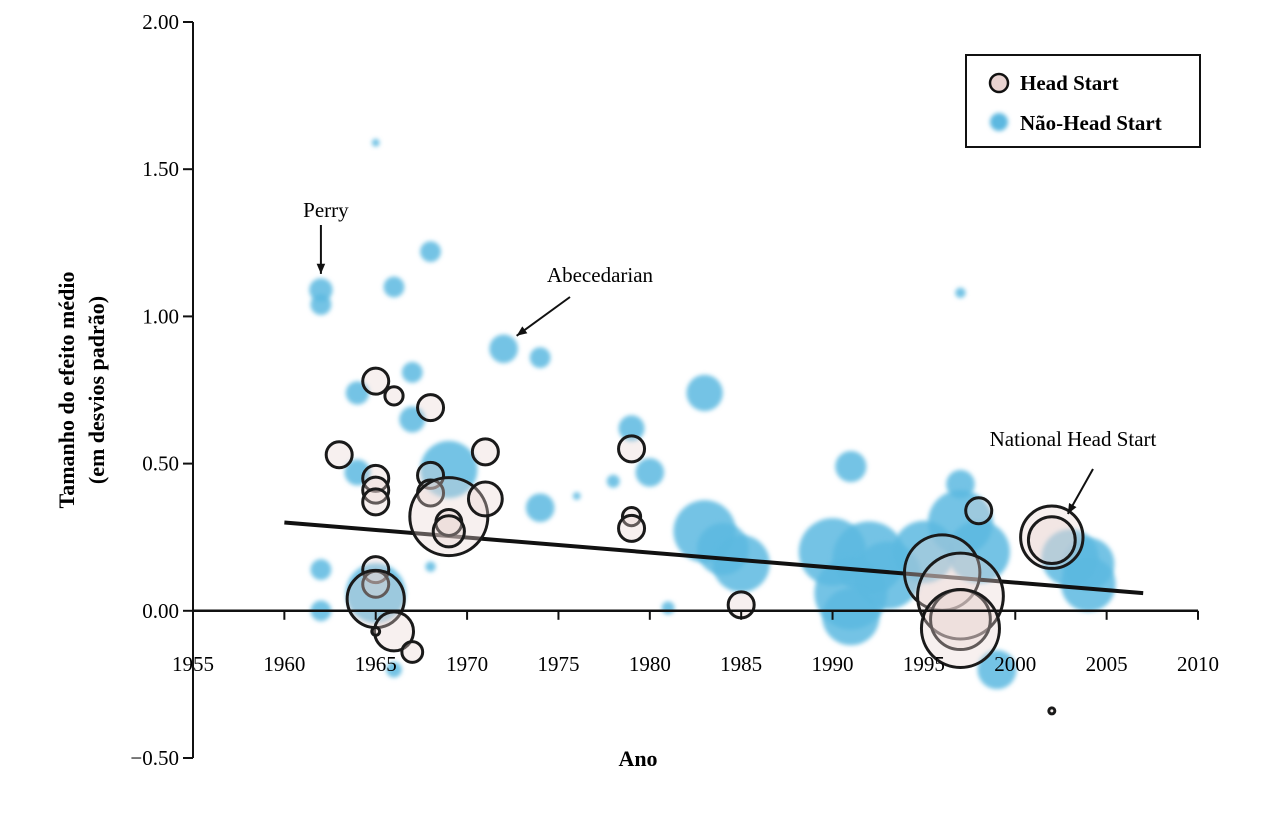  Describe the element at coordinates (154, 758) in the screenshot. I see `y-tick-label: −0.50` at that location.